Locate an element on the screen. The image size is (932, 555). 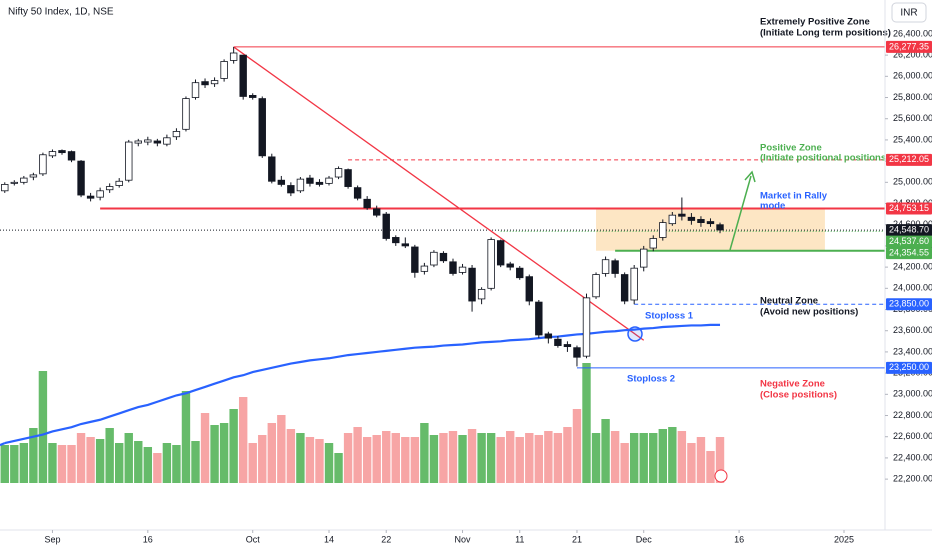
currency-button is located at coordinates (909, 12).